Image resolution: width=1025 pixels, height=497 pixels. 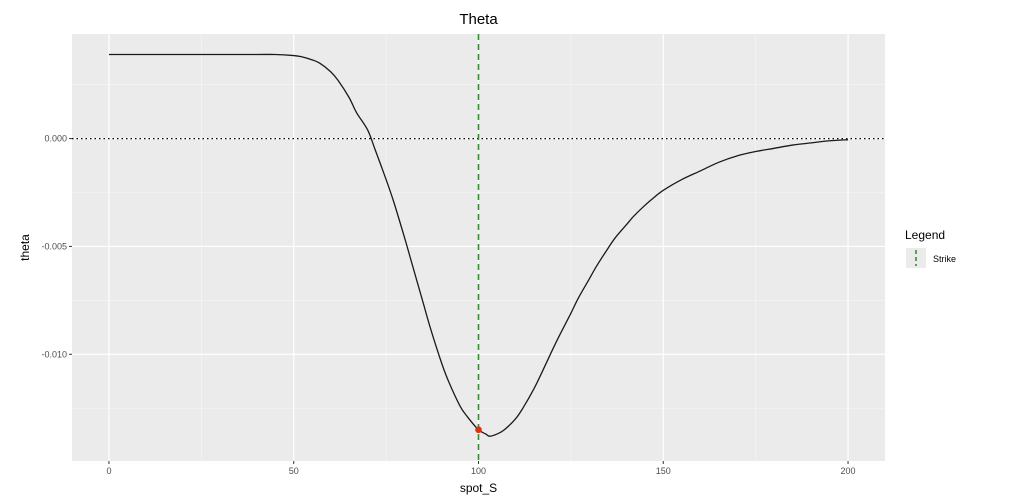 What do you see at coordinates (478, 471) in the screenshot?
I see `x-tick-label: 100` at bounding box center [478, 471].